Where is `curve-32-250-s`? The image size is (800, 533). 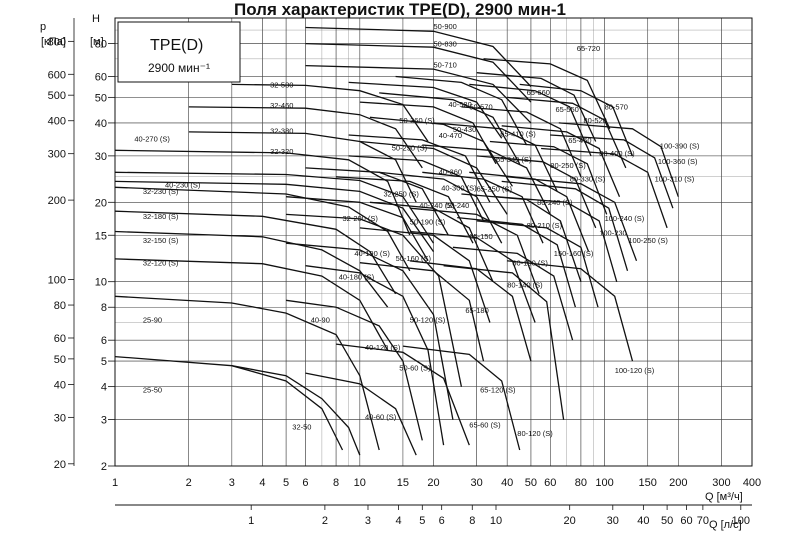 curve-32-250-s is located at coordinates (377, 201).